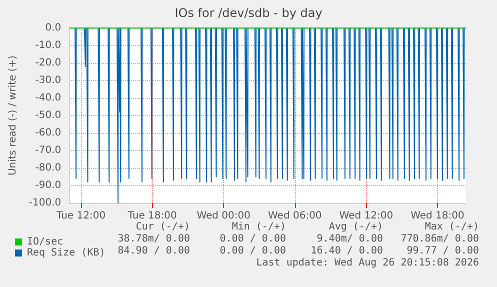  Describe the element at coordinates (442, 251) in the screenshot. I see `text: 99.77 / 0.00` at that location.